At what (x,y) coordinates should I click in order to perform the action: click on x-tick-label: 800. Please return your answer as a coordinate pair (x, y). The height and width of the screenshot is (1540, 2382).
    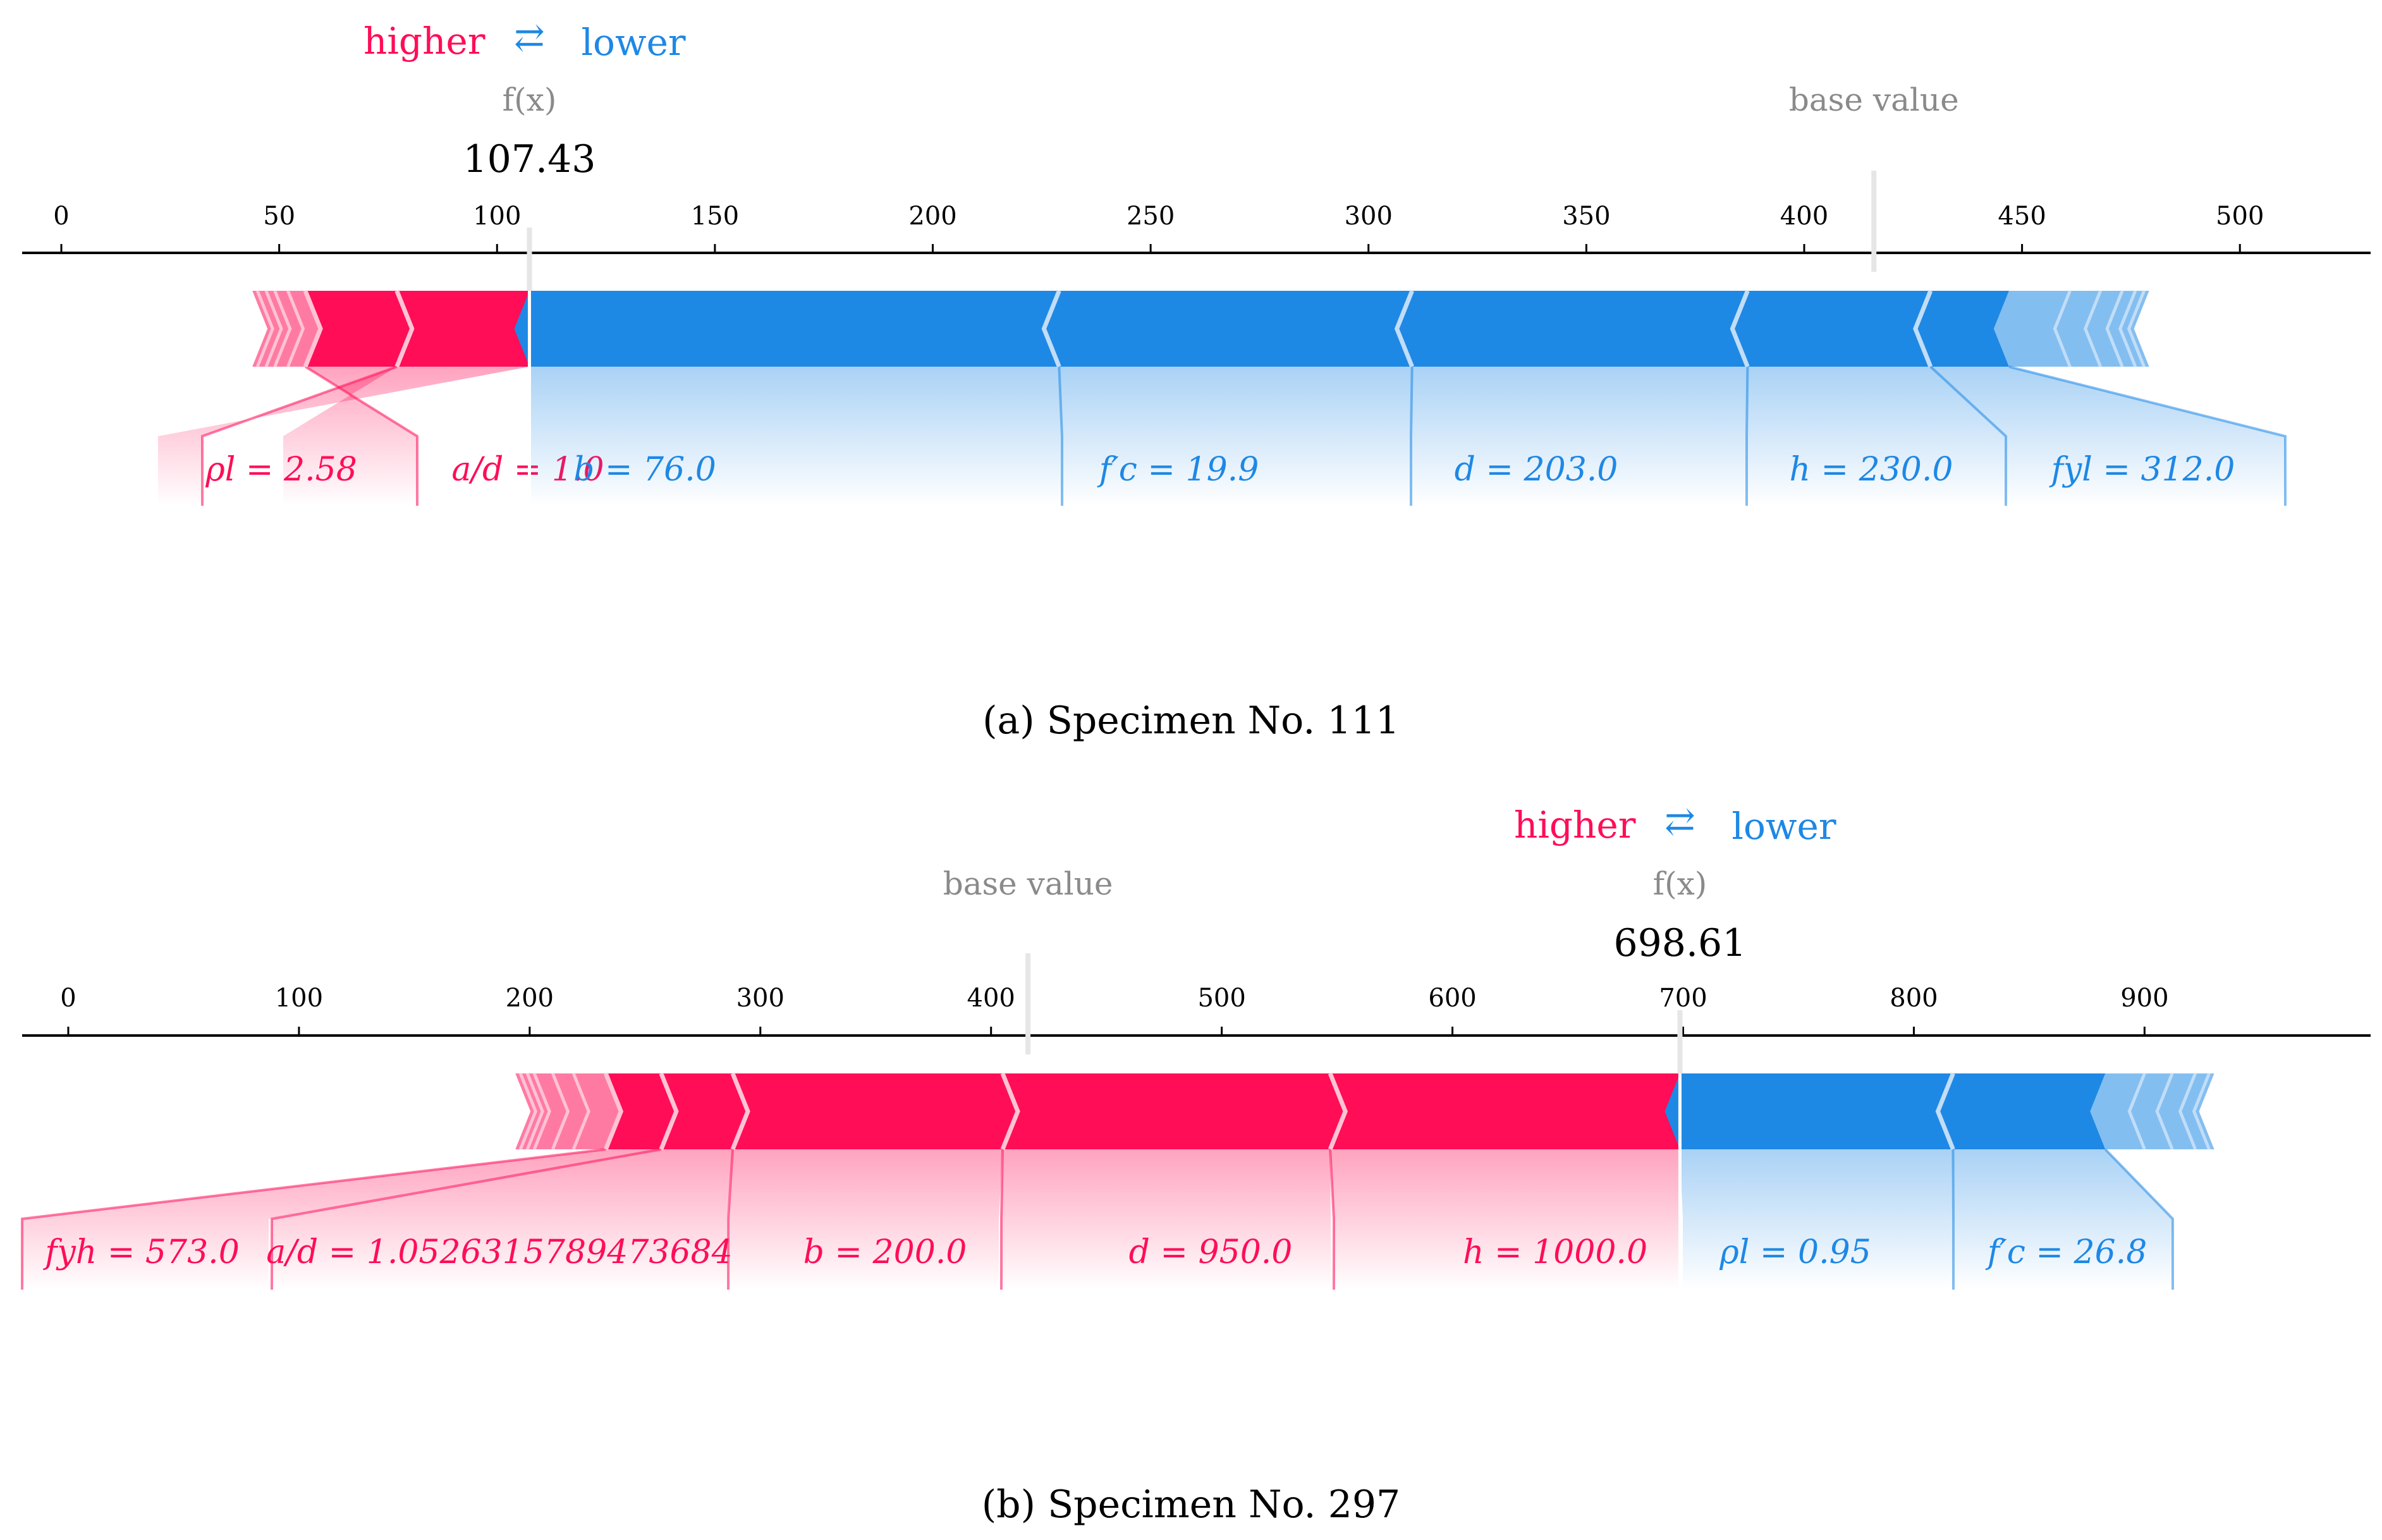
    Looking at the image, I should click on (1914, 998).